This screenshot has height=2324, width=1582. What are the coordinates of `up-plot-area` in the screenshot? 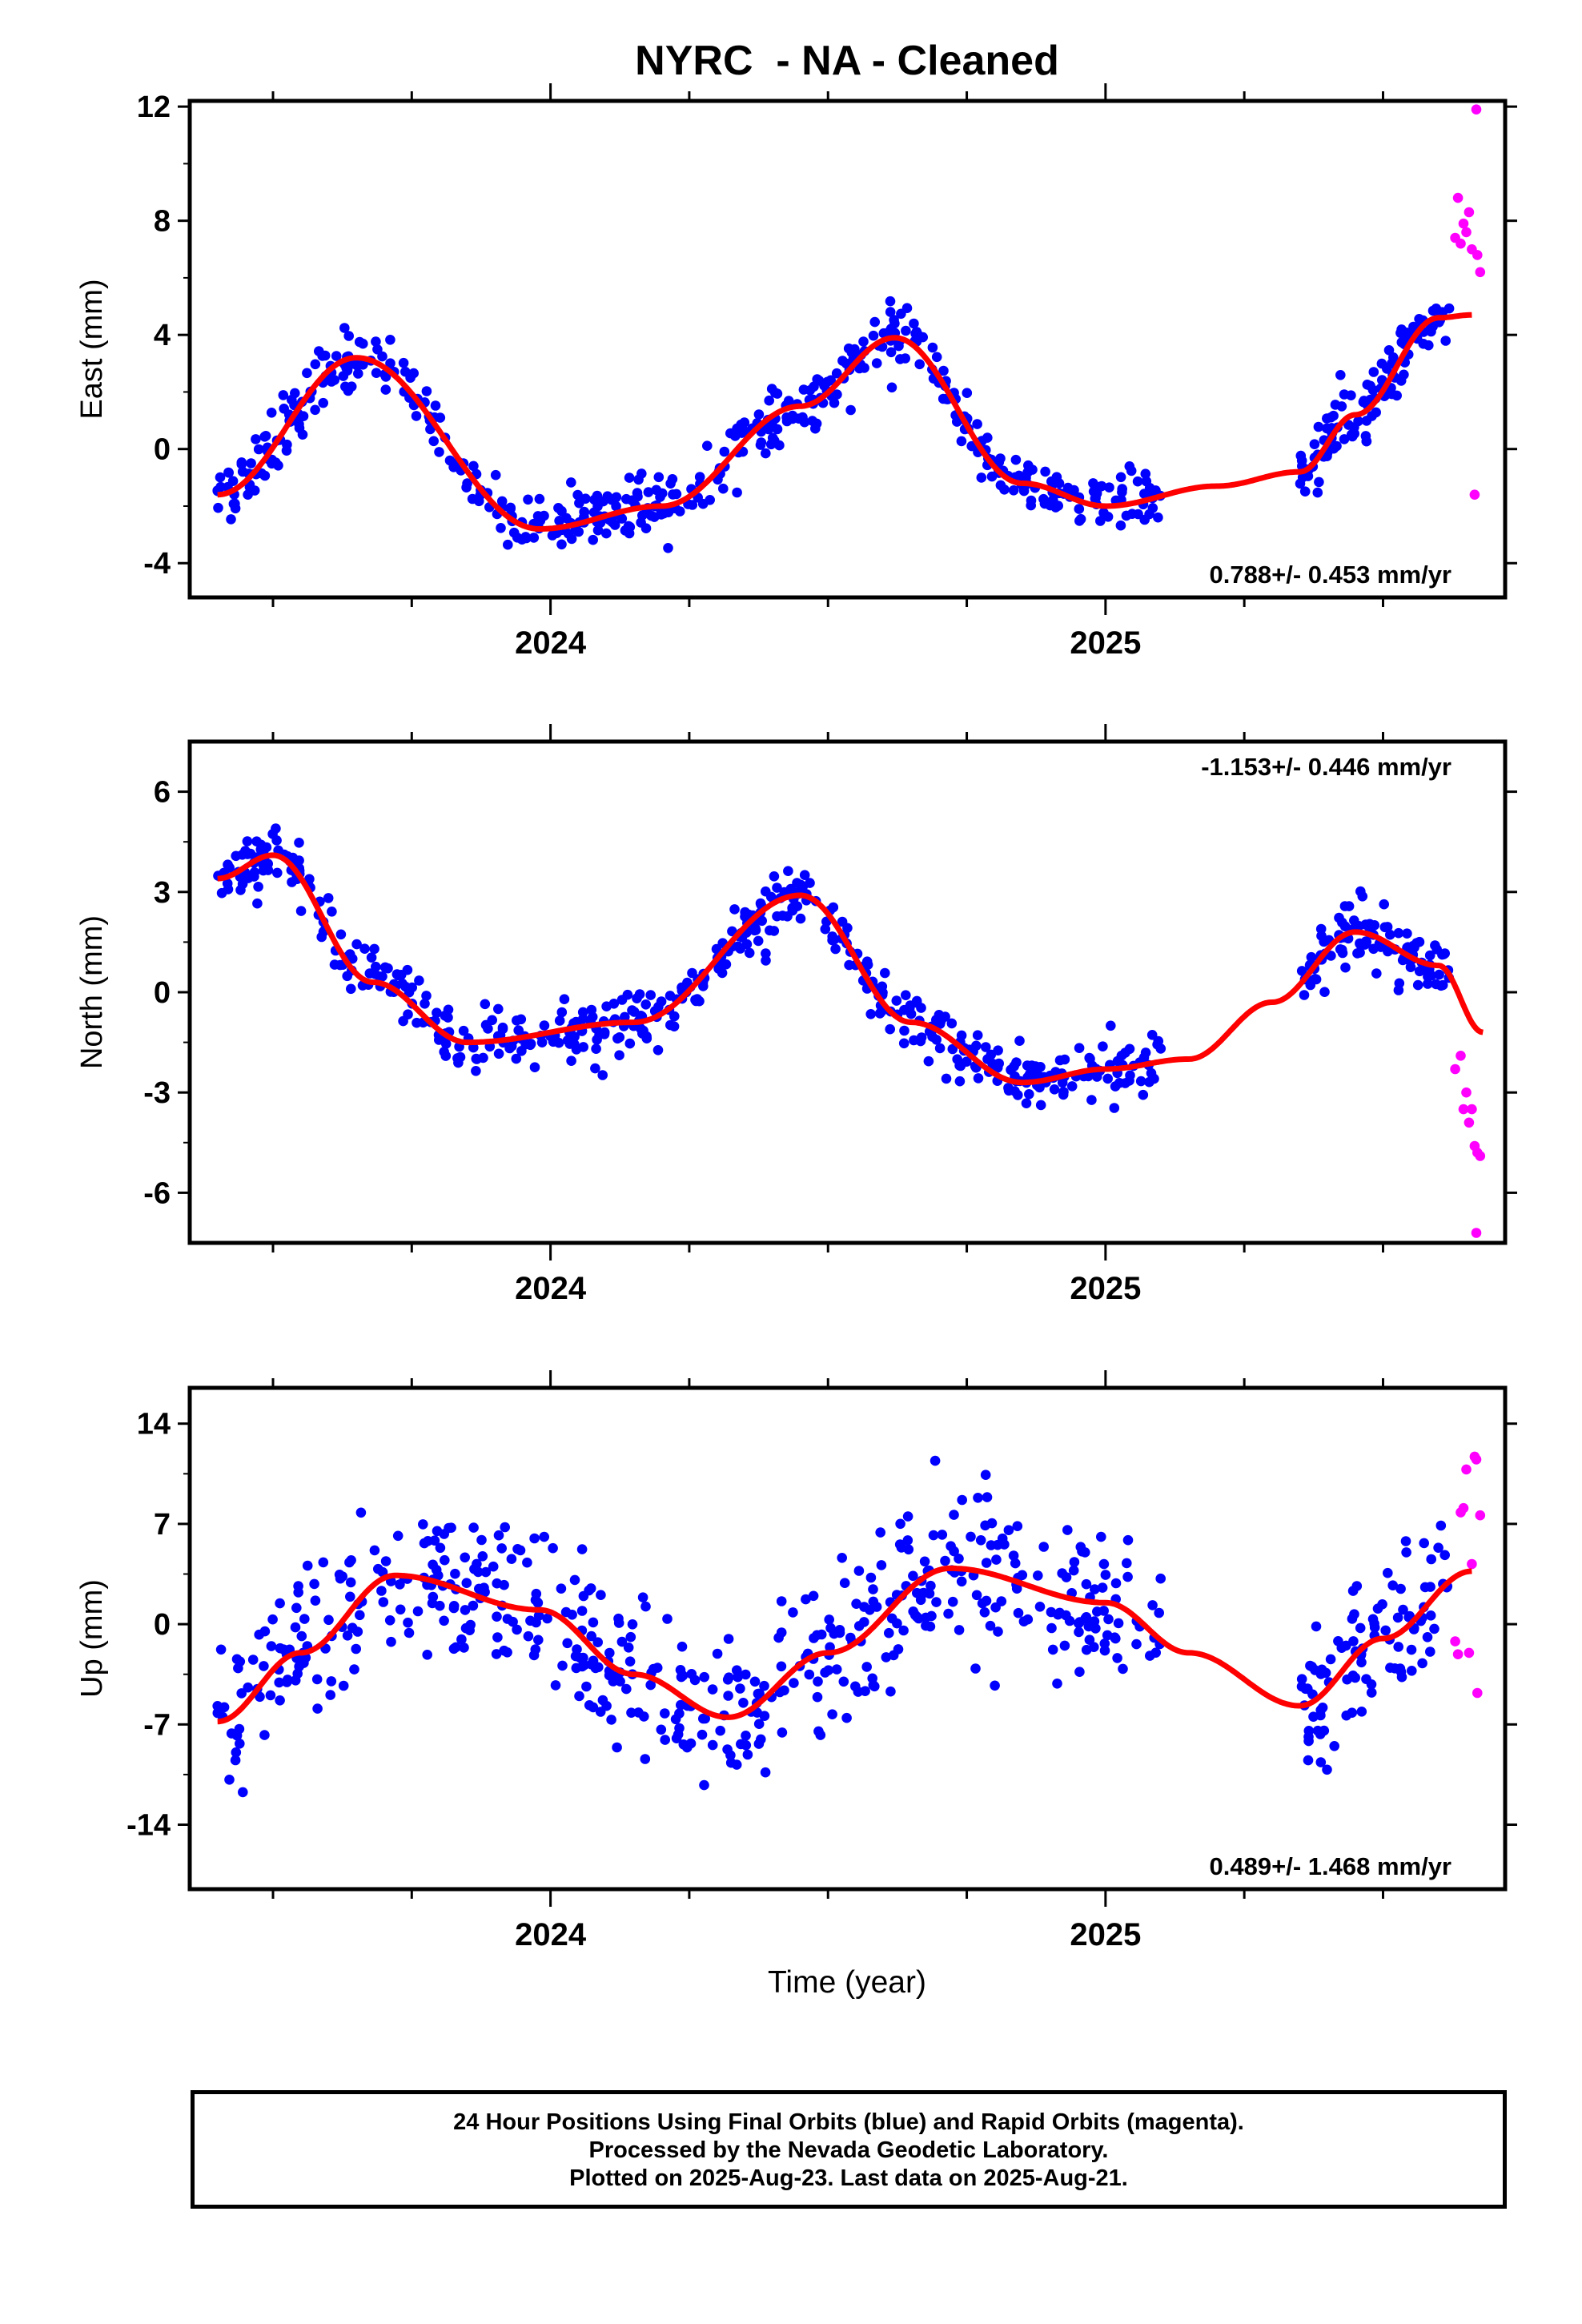 It's located at (849, 1624).